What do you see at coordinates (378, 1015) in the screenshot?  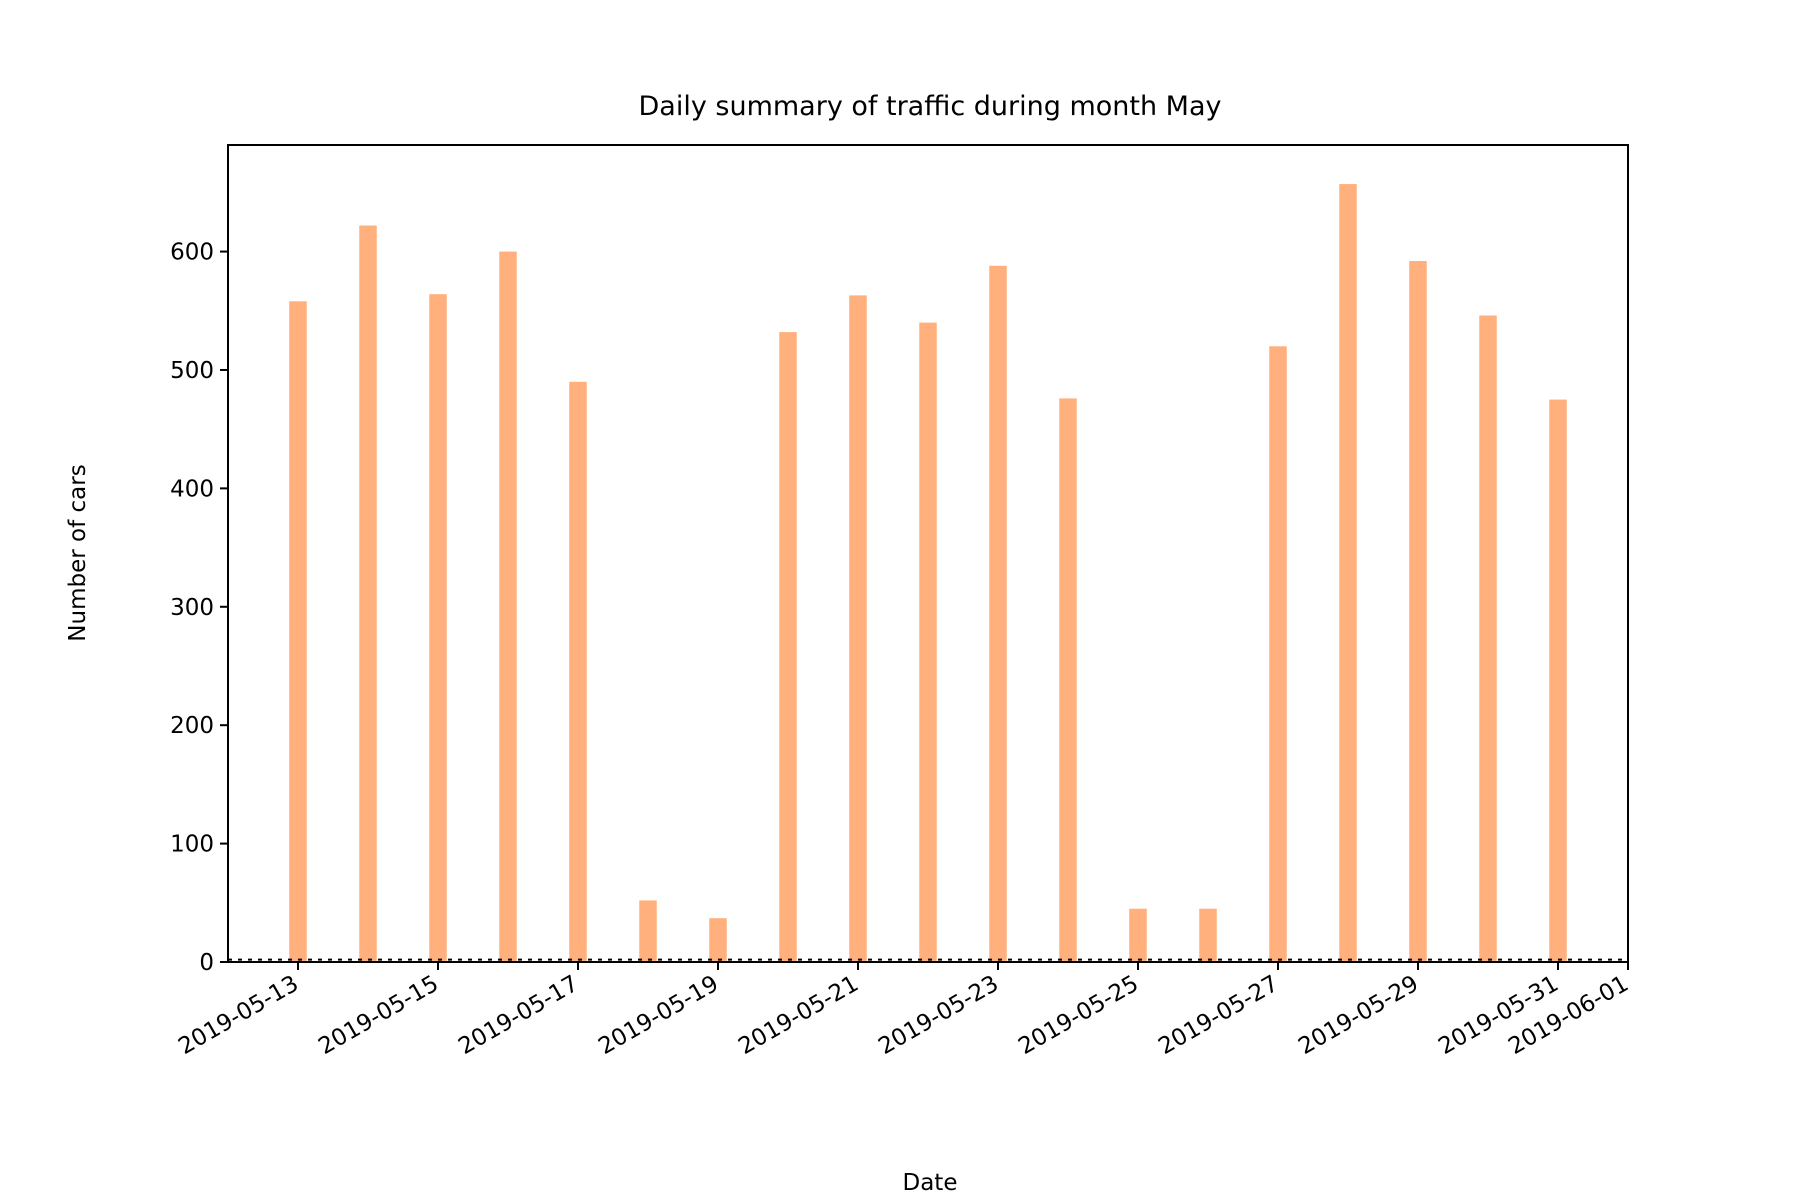 I see `x-tick-label: 2019-05-15` at bounding box center [378, 1015].